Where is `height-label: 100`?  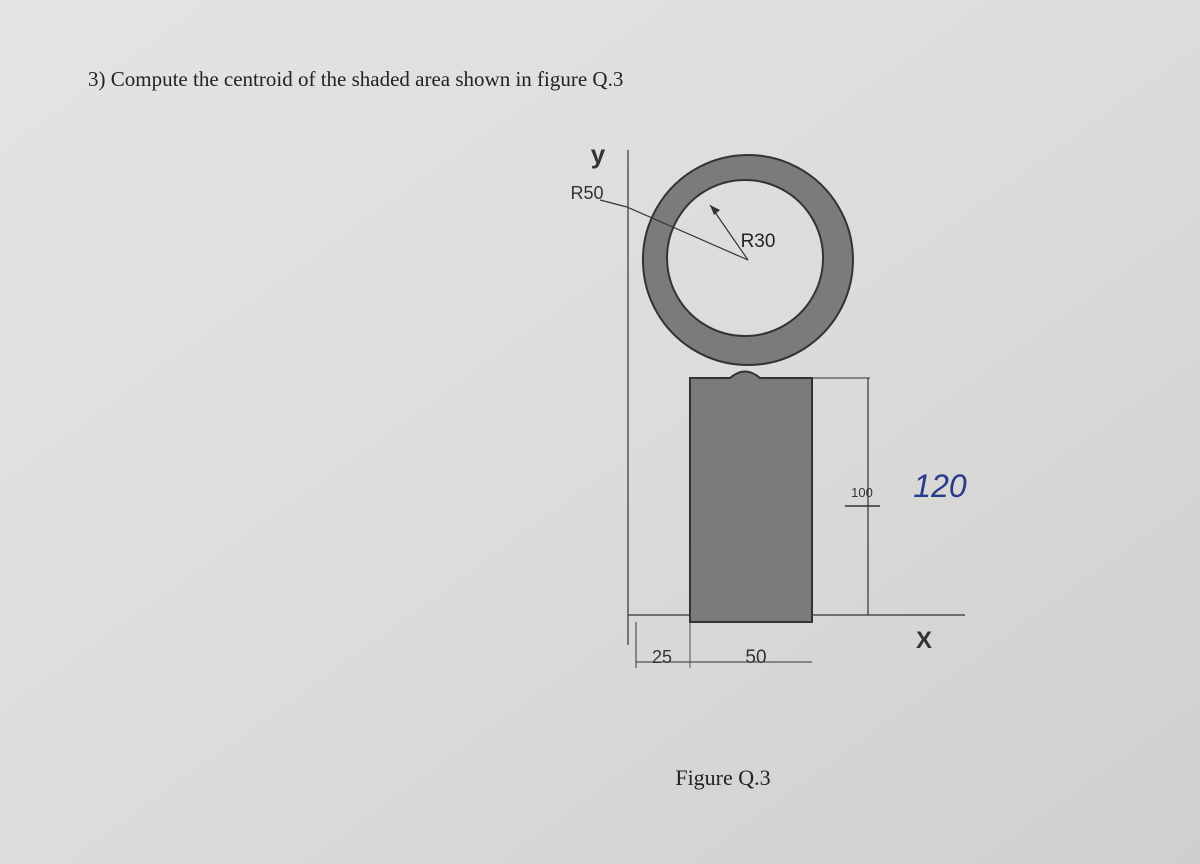 height-label: 100 is located at coordinates (862, 492).